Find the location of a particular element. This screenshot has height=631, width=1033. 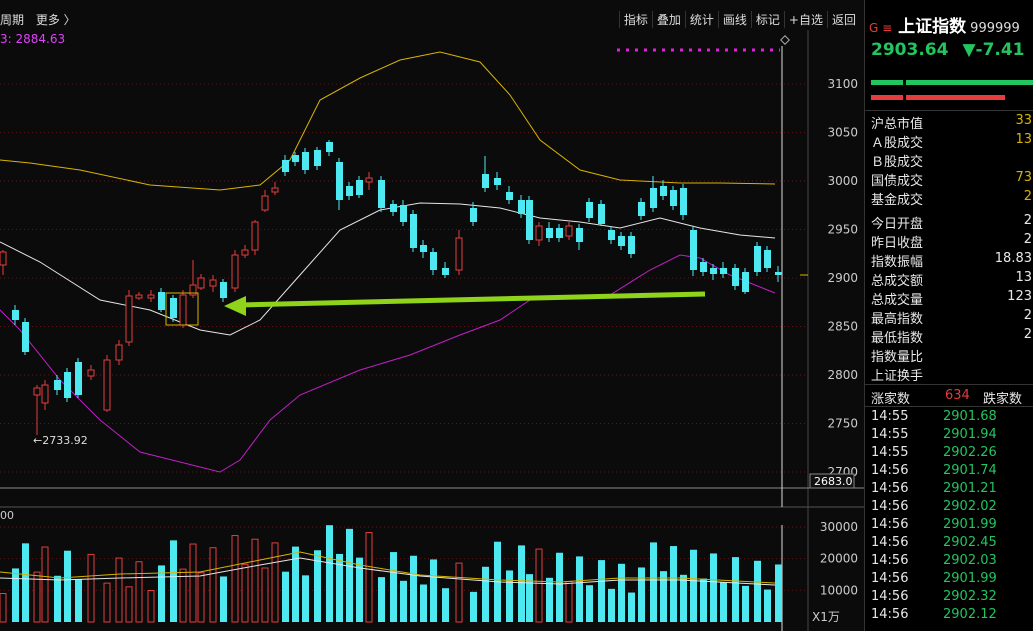

stat-label: 指数振幅 is located at coordinates (897, 262).